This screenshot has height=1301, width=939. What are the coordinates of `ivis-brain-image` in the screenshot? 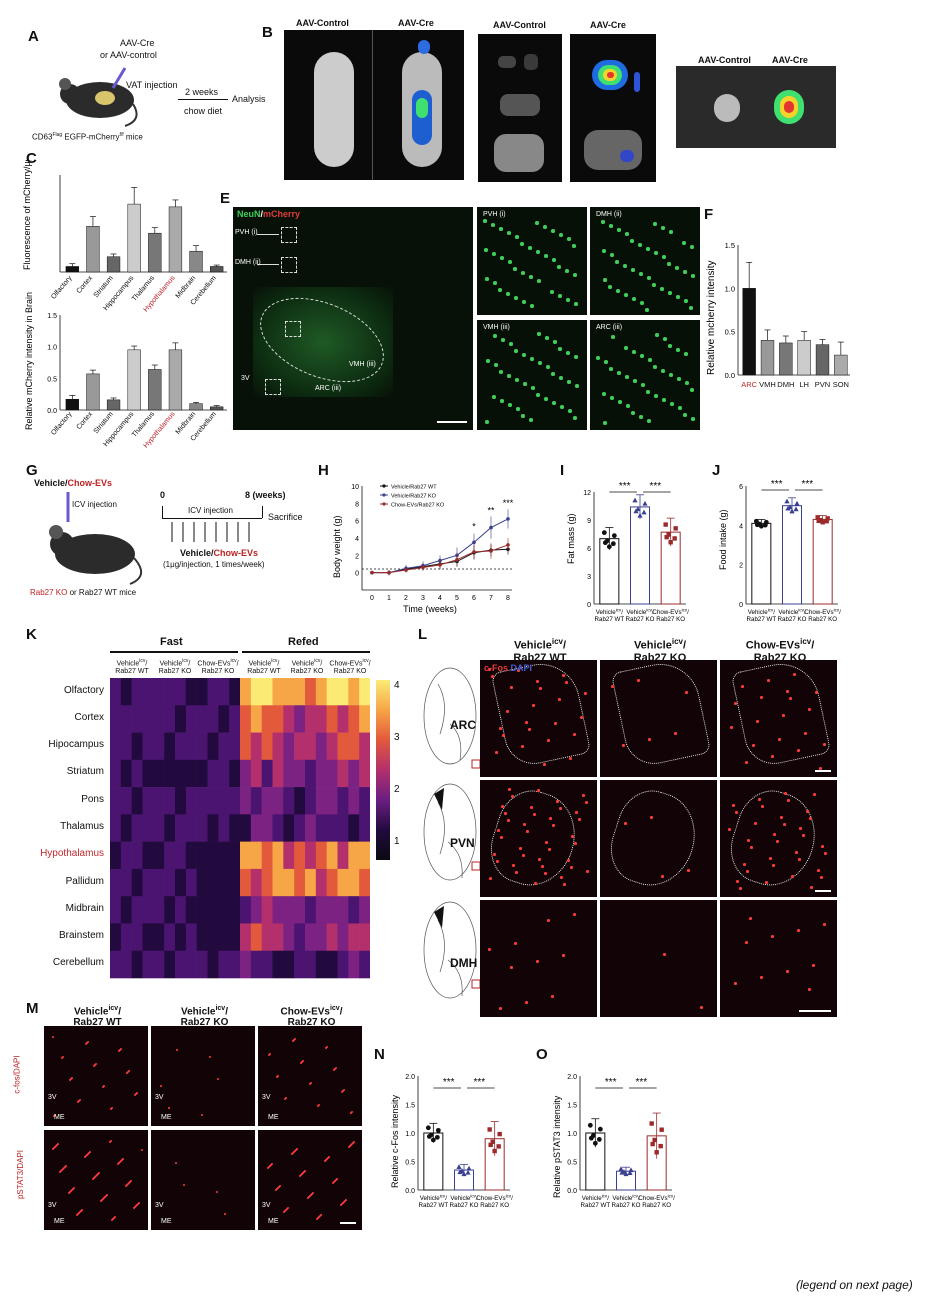 It's located at (756, 107).